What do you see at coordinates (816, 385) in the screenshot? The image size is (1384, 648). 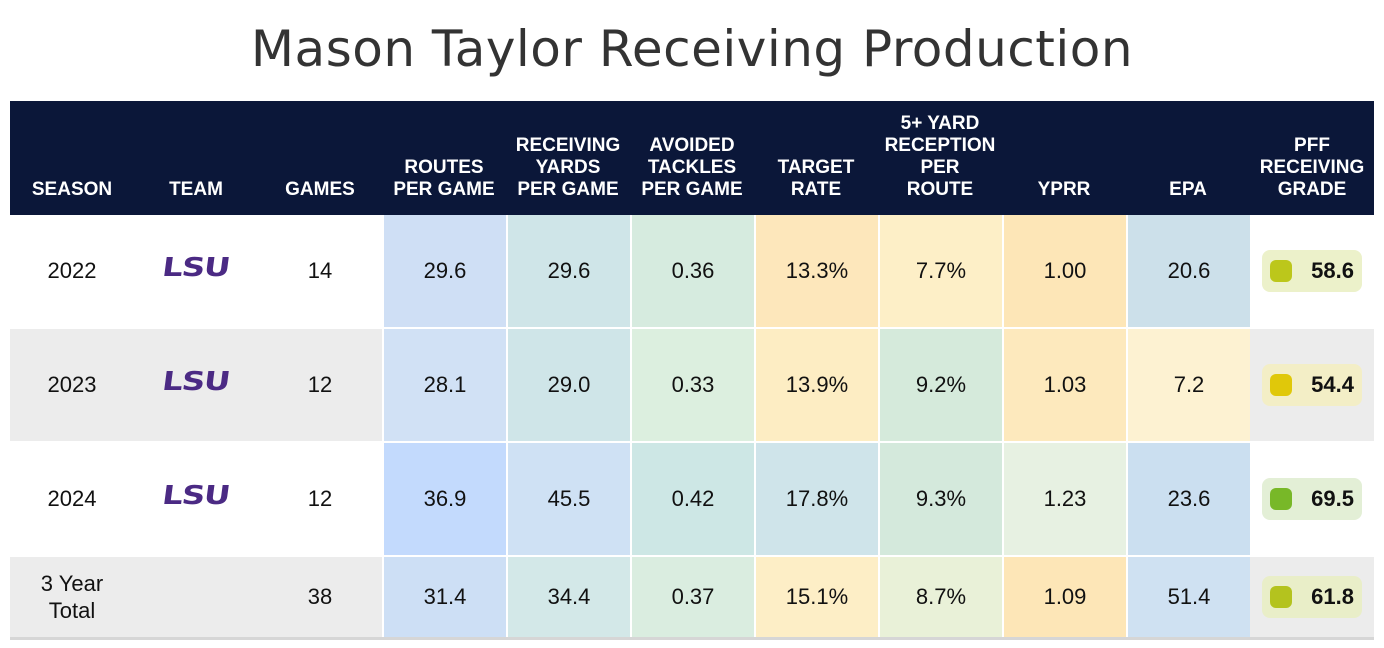 I see `target-rate-cell: 13.9%` at bounding box center [816, 385].